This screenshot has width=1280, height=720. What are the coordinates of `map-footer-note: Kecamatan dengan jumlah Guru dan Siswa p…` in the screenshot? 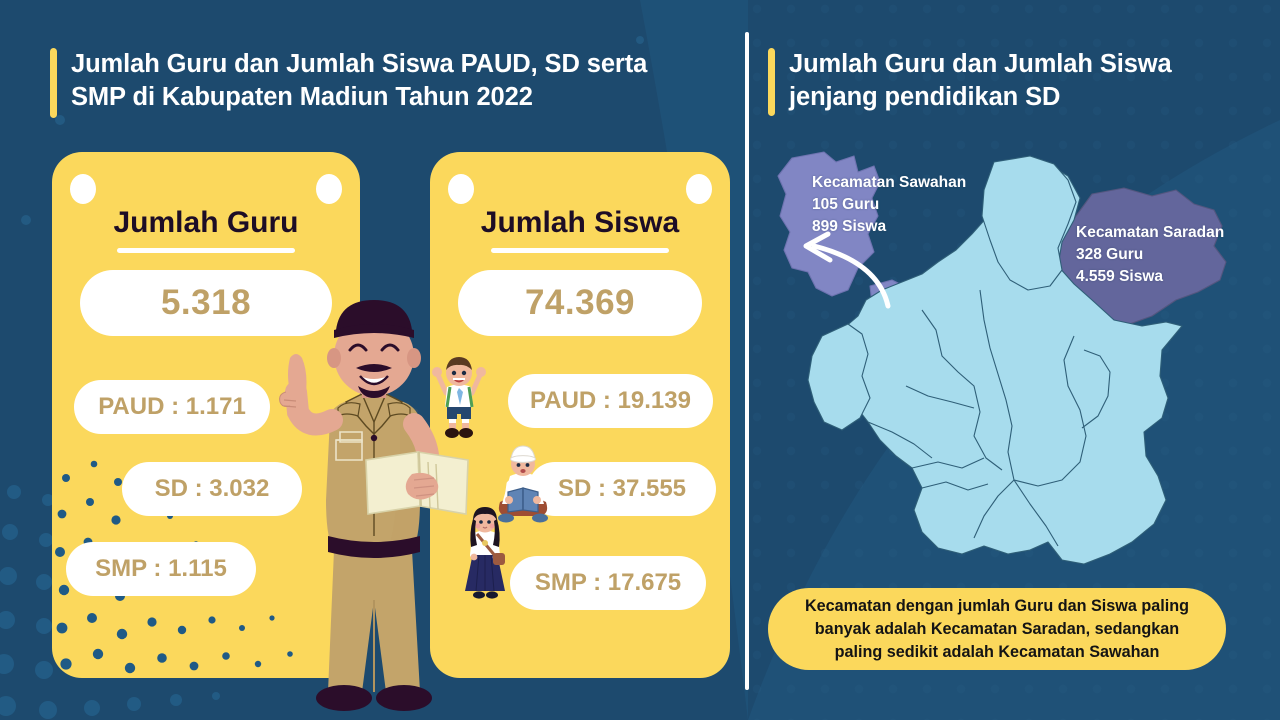 It's located at (997, 629).